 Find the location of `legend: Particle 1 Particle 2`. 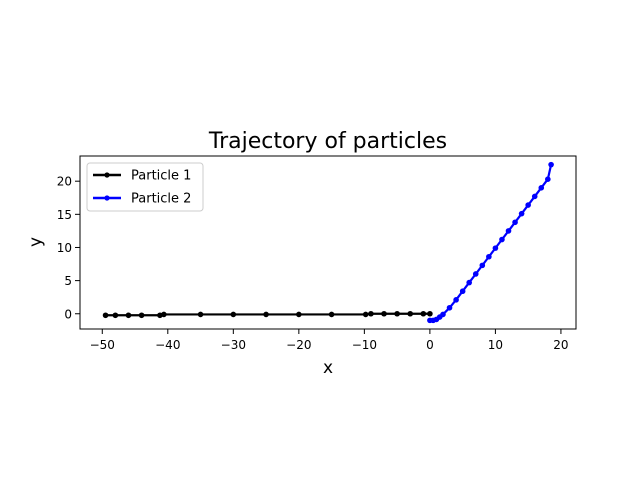

legend: Particle 1 Particle 2 is located at coordinates (145, 187).